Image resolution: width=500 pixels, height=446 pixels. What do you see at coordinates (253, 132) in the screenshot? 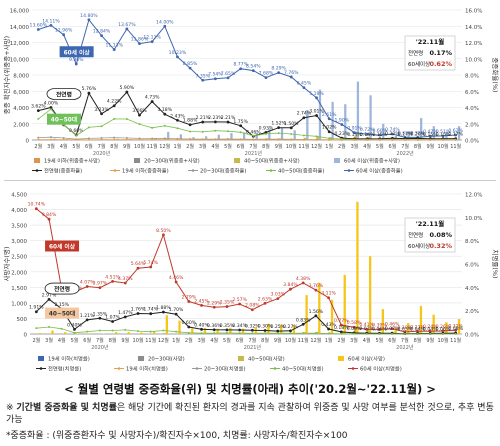
I see `data-label: 0.46%` at bounding box center [253, 132].